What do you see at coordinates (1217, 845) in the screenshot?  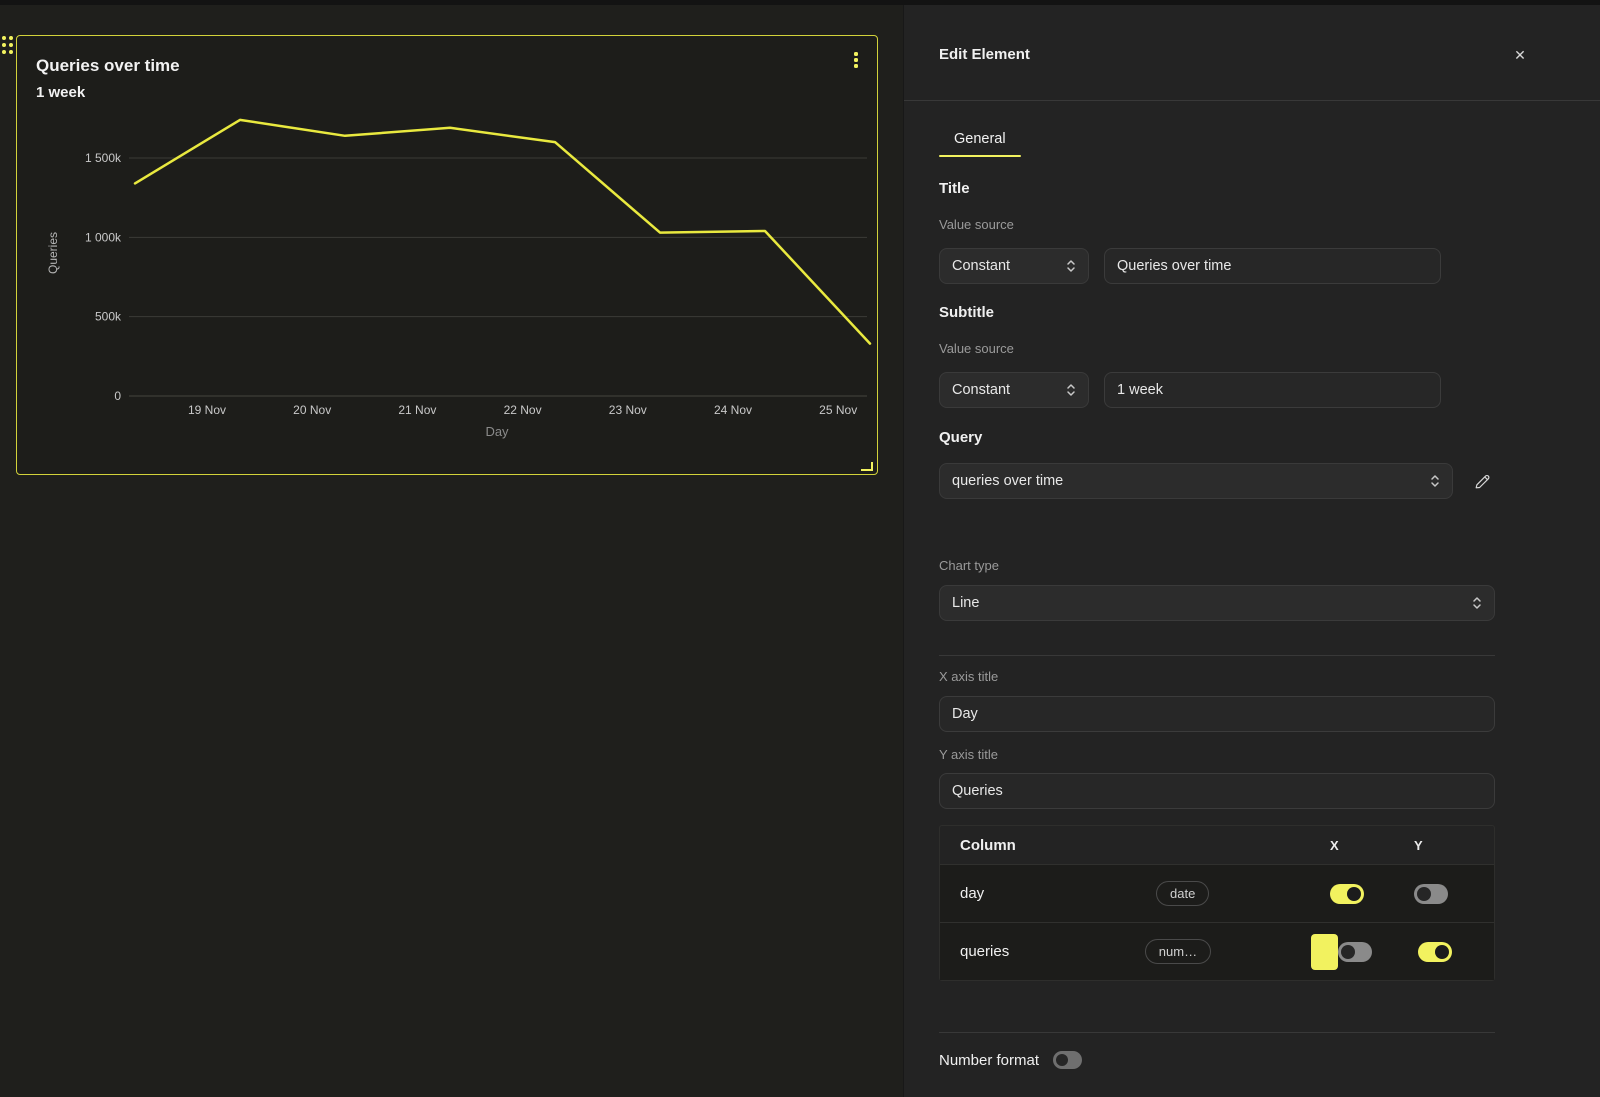 I see `columns-table-header: Column X Y` at bounding box center [1217, 845].